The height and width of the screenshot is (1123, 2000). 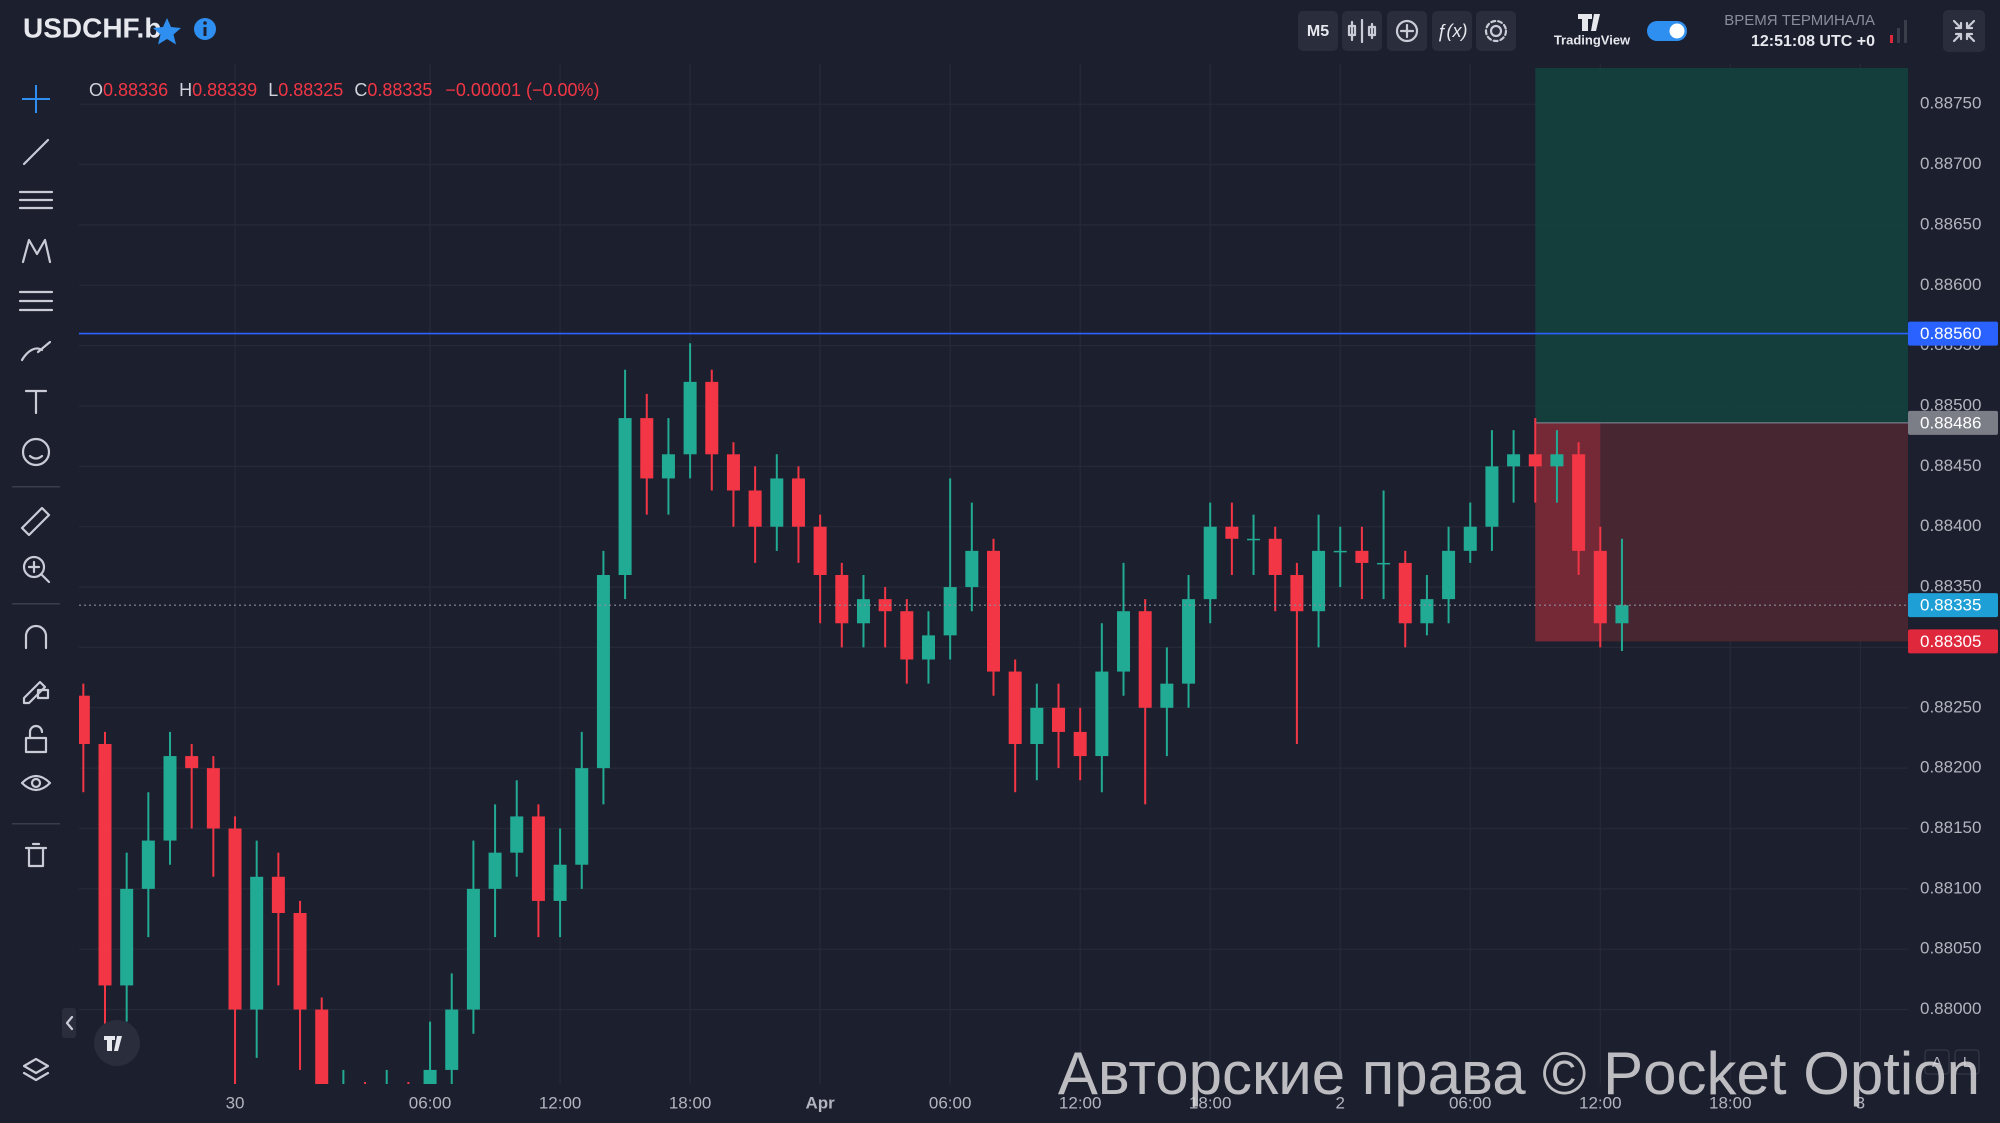 I want to click on collapse-button, so click(x=1964, y=31).